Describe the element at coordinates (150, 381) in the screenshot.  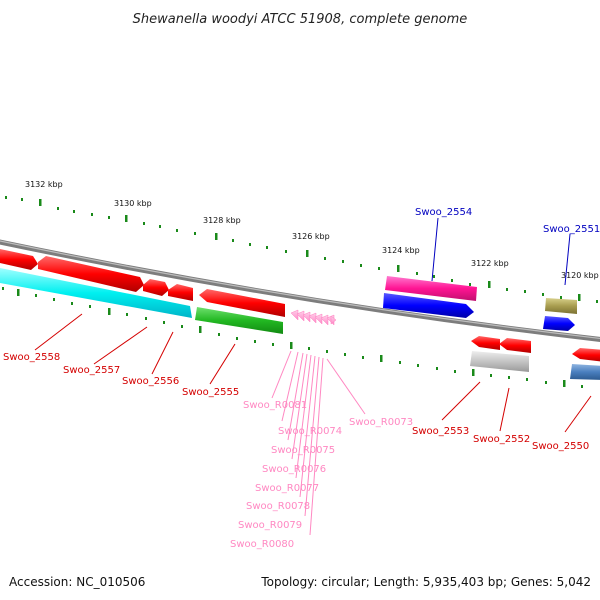
I see `gene-label: Swoo_2556` at that location.